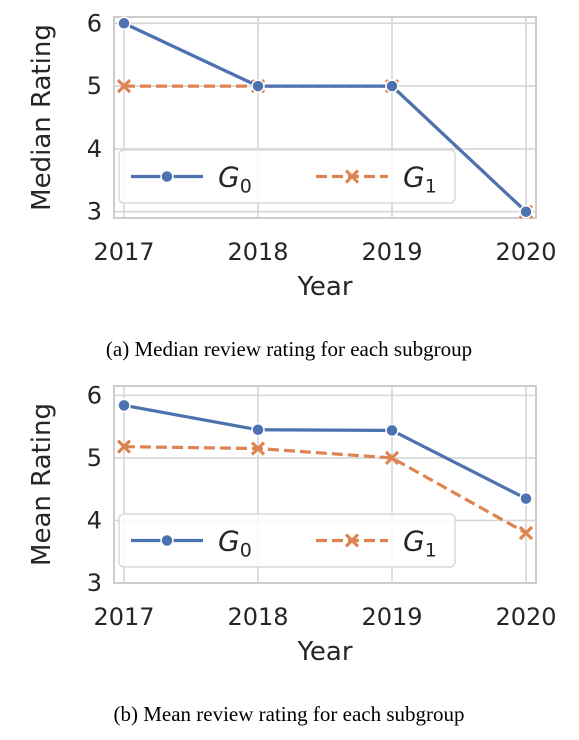 The image size is (579, 740). I want to click on y-axis-label: Mean Rating, so click(42, 484).